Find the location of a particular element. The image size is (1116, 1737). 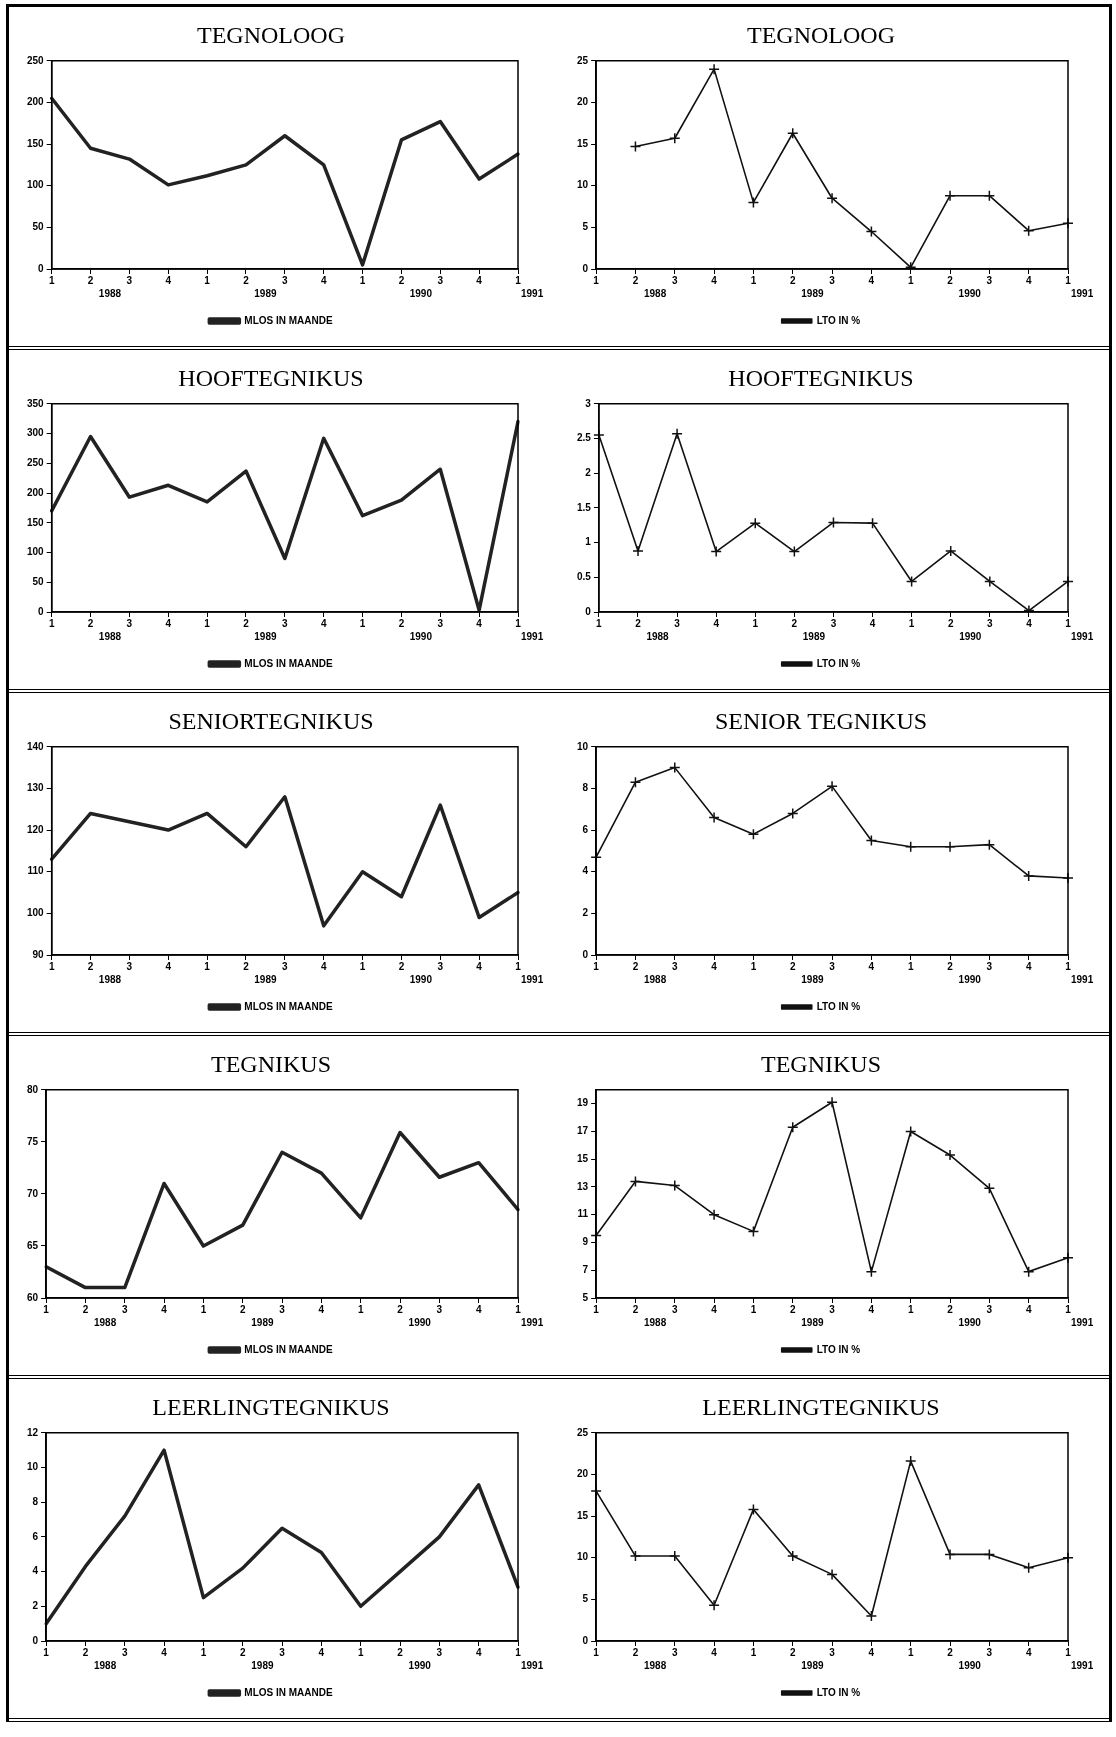

y-tick-label: 5 is located at coordinates (585, 1297).